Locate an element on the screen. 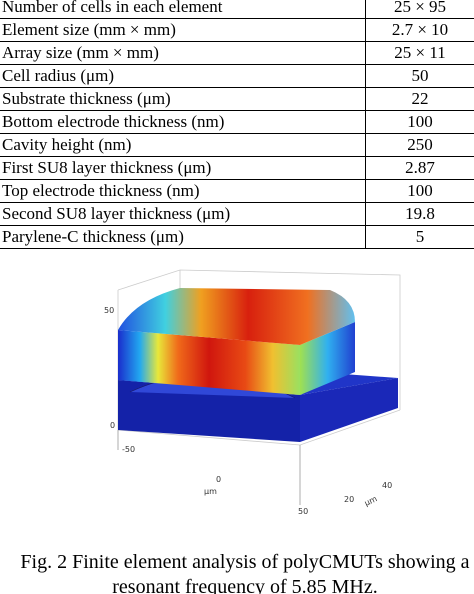 This screenshot has height=594, width=474. caption-line: resonant frequency of 5.85 MHz. is located at coordinates (245, 585).